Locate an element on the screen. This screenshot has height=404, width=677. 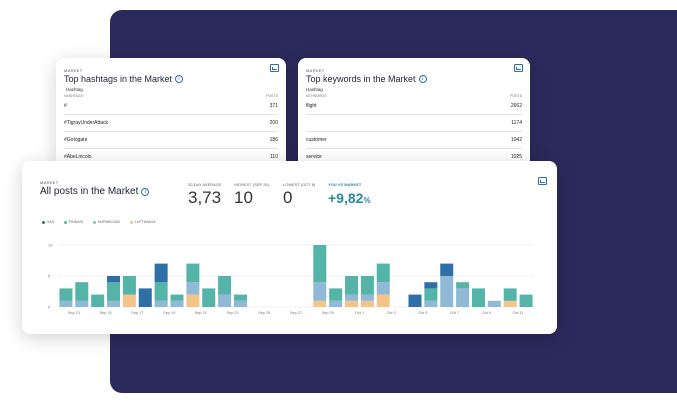
stat-lowest: LOWEST (OCT 8) 0 is located at coordinates (299, 195).